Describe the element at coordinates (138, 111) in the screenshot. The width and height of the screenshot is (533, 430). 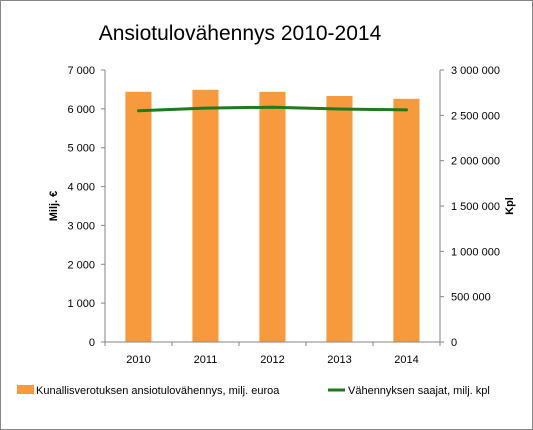
I see `line-point-2010` at that location.